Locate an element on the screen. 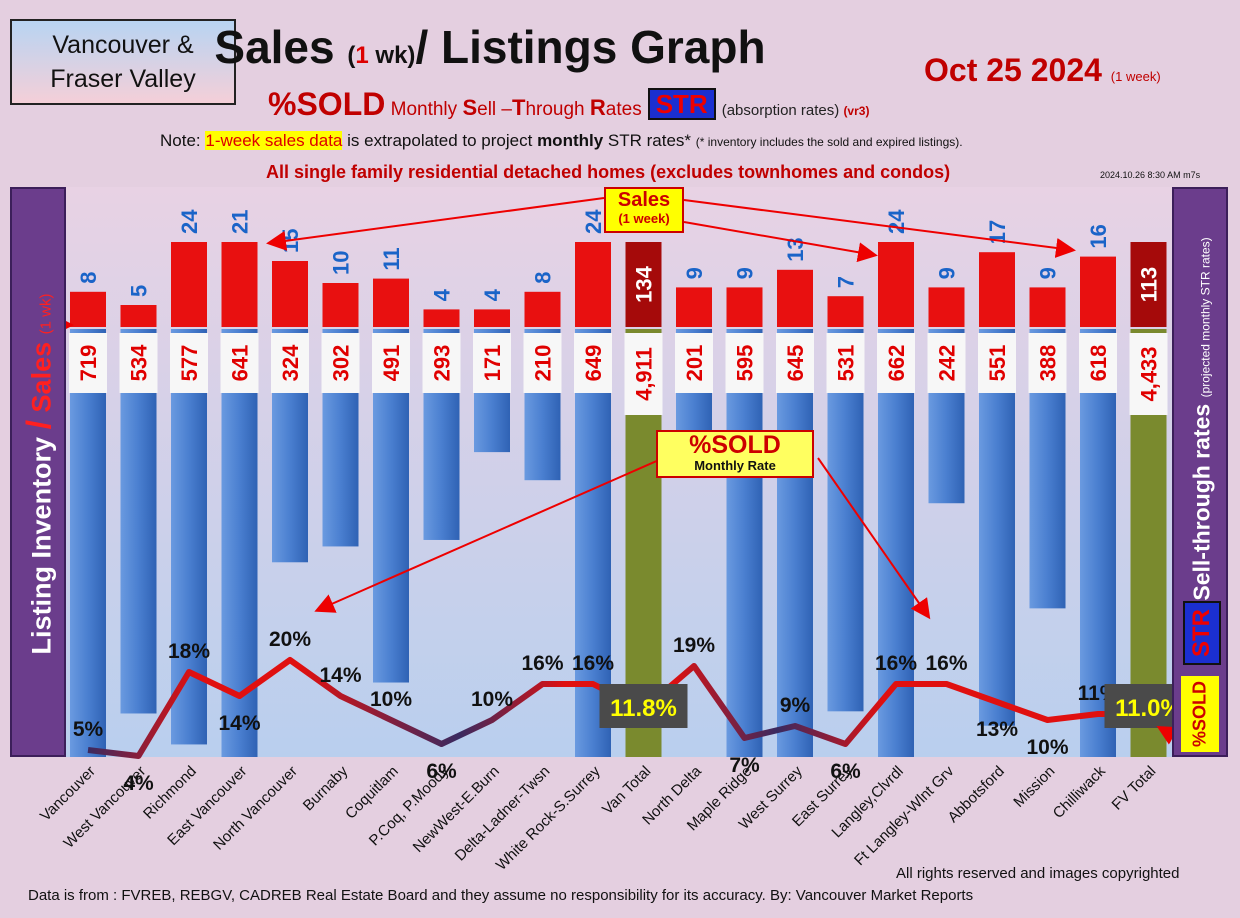 The width and height of the screenshot is (1240, 918). inventory-label: 531 is located at coordinates (846, 363).